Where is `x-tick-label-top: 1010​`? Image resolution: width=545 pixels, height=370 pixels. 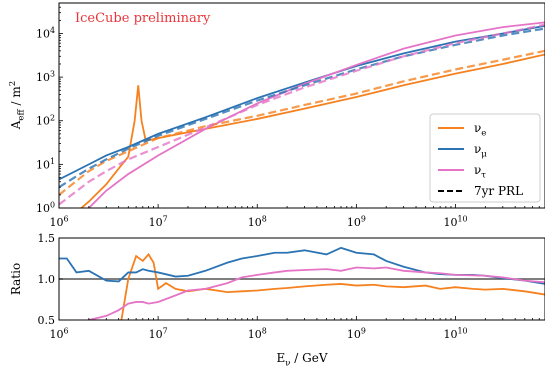
x-tick-label-top: 1010​ is located at coordinates (455, 222).